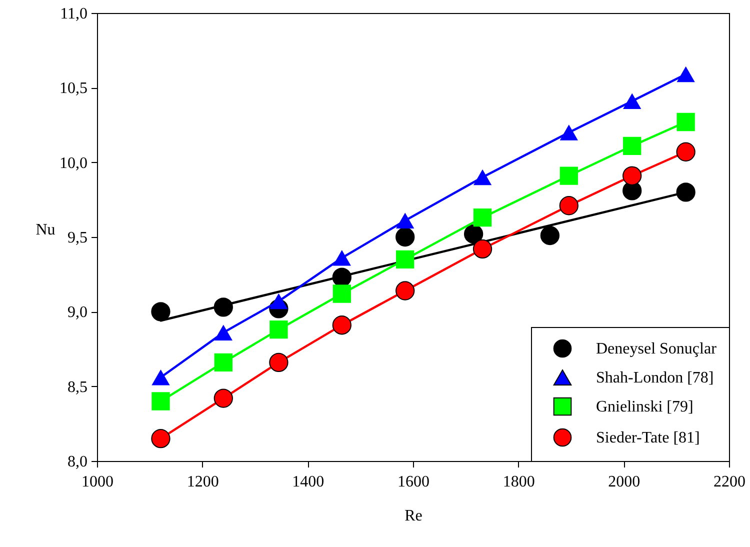 The image size is (750, 547). I want to click on y-tick-label: 8,5, so click(78, 387).